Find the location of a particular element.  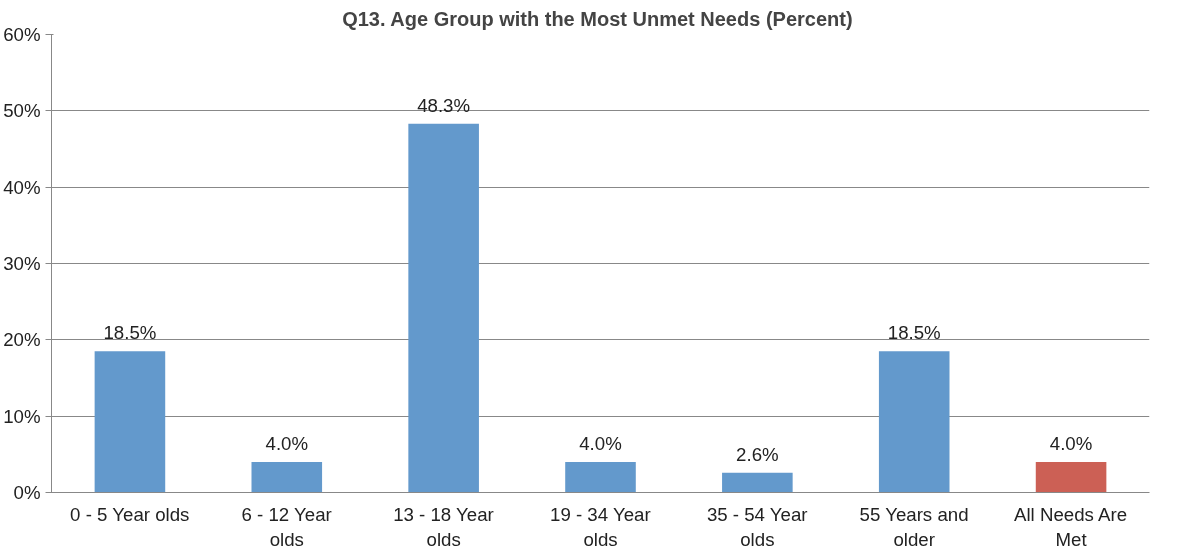

x-tick-label: All Needs Are Met is located at coordinates (1071, 526).